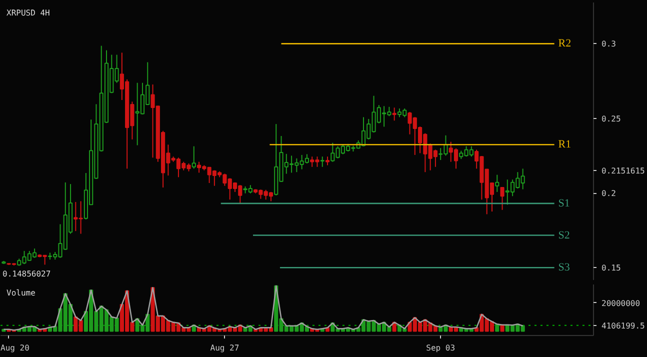 The height and width of the screenshot is (357, 647). Describe the element at coordinates (564, 203) in the screenshot. I see `series-label: S1` at that location.